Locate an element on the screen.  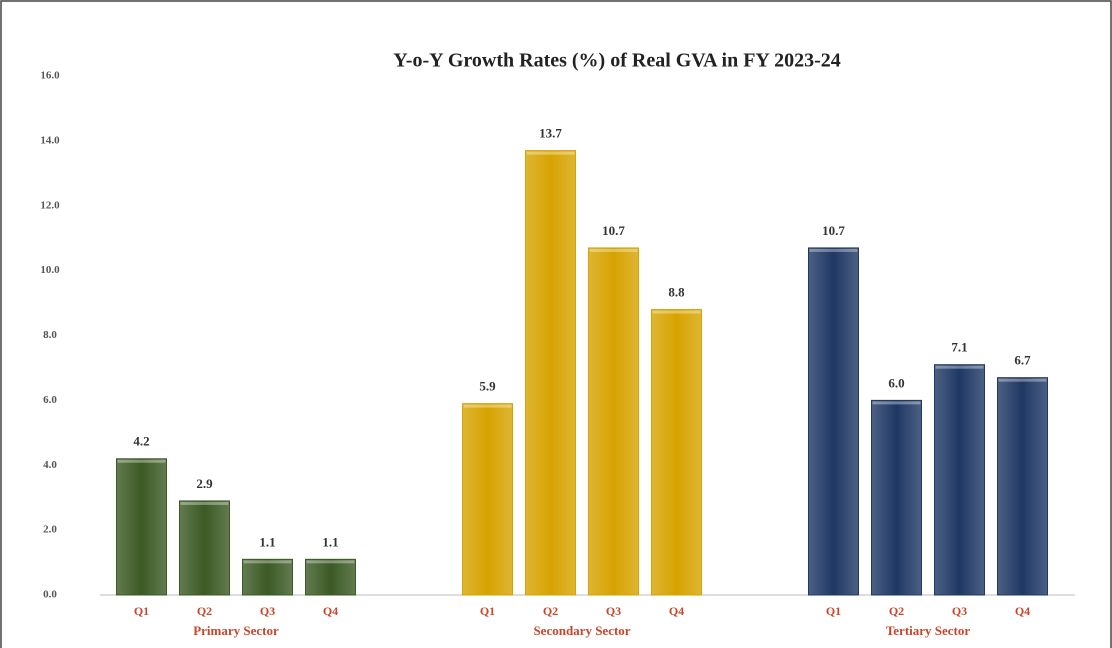
y-tick-label: 8.0 is located at coordinates (50, 335).